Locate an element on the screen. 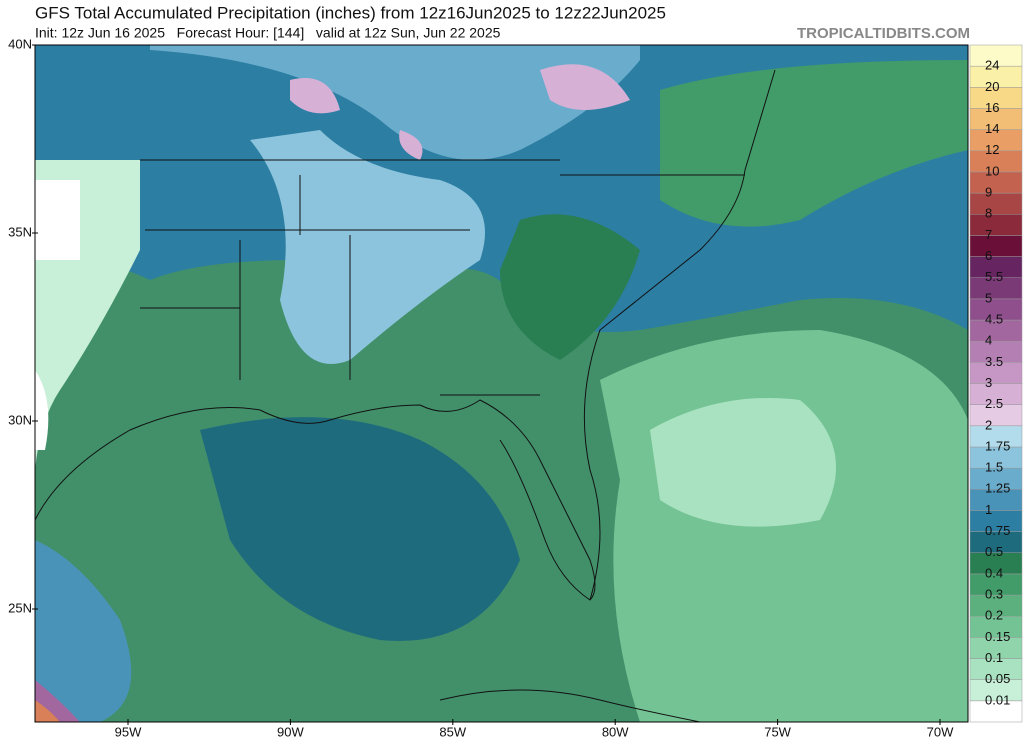  colorbar-label: 9 is located at coordinates (988, 192).